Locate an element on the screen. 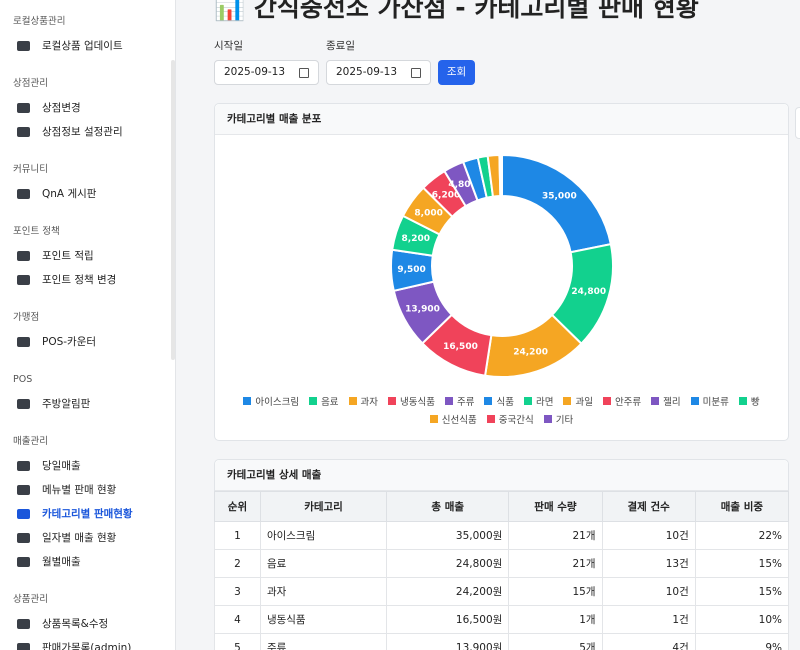 The image size is (800, 650). legend-item: 아이스크림 is located at coordinates (271, 401).